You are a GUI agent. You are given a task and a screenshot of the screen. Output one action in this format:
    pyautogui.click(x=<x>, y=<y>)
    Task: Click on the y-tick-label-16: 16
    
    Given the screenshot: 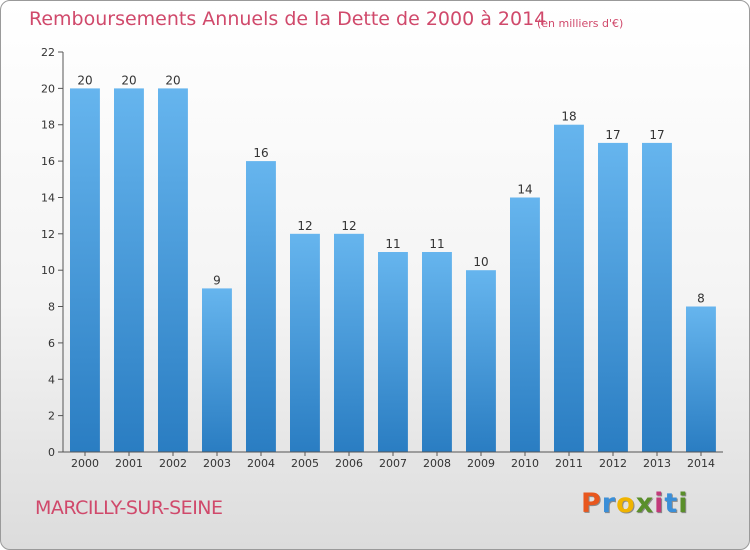 What is the action you would take?
    pyautogui.click(x=48, y=161)
    